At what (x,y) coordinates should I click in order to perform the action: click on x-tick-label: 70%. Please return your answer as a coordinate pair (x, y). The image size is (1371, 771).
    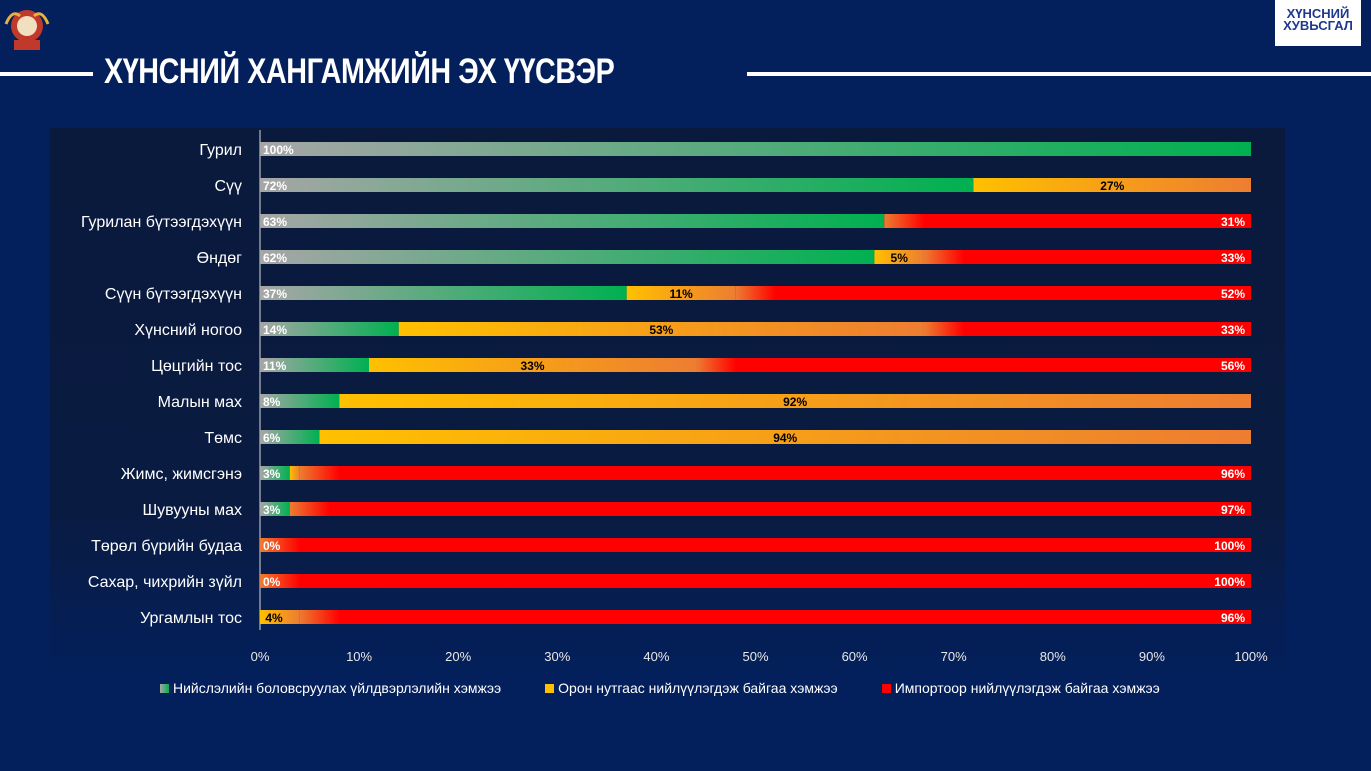
    Looking at the image, I should click on (954, 656).